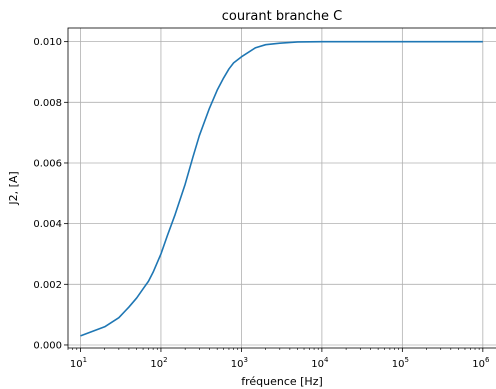 The height and width of the screenshot is (389, 496). Describe the element at coordinates (47, 163) in the screenshot. I see `y-tick-label: 0.006` at that location.